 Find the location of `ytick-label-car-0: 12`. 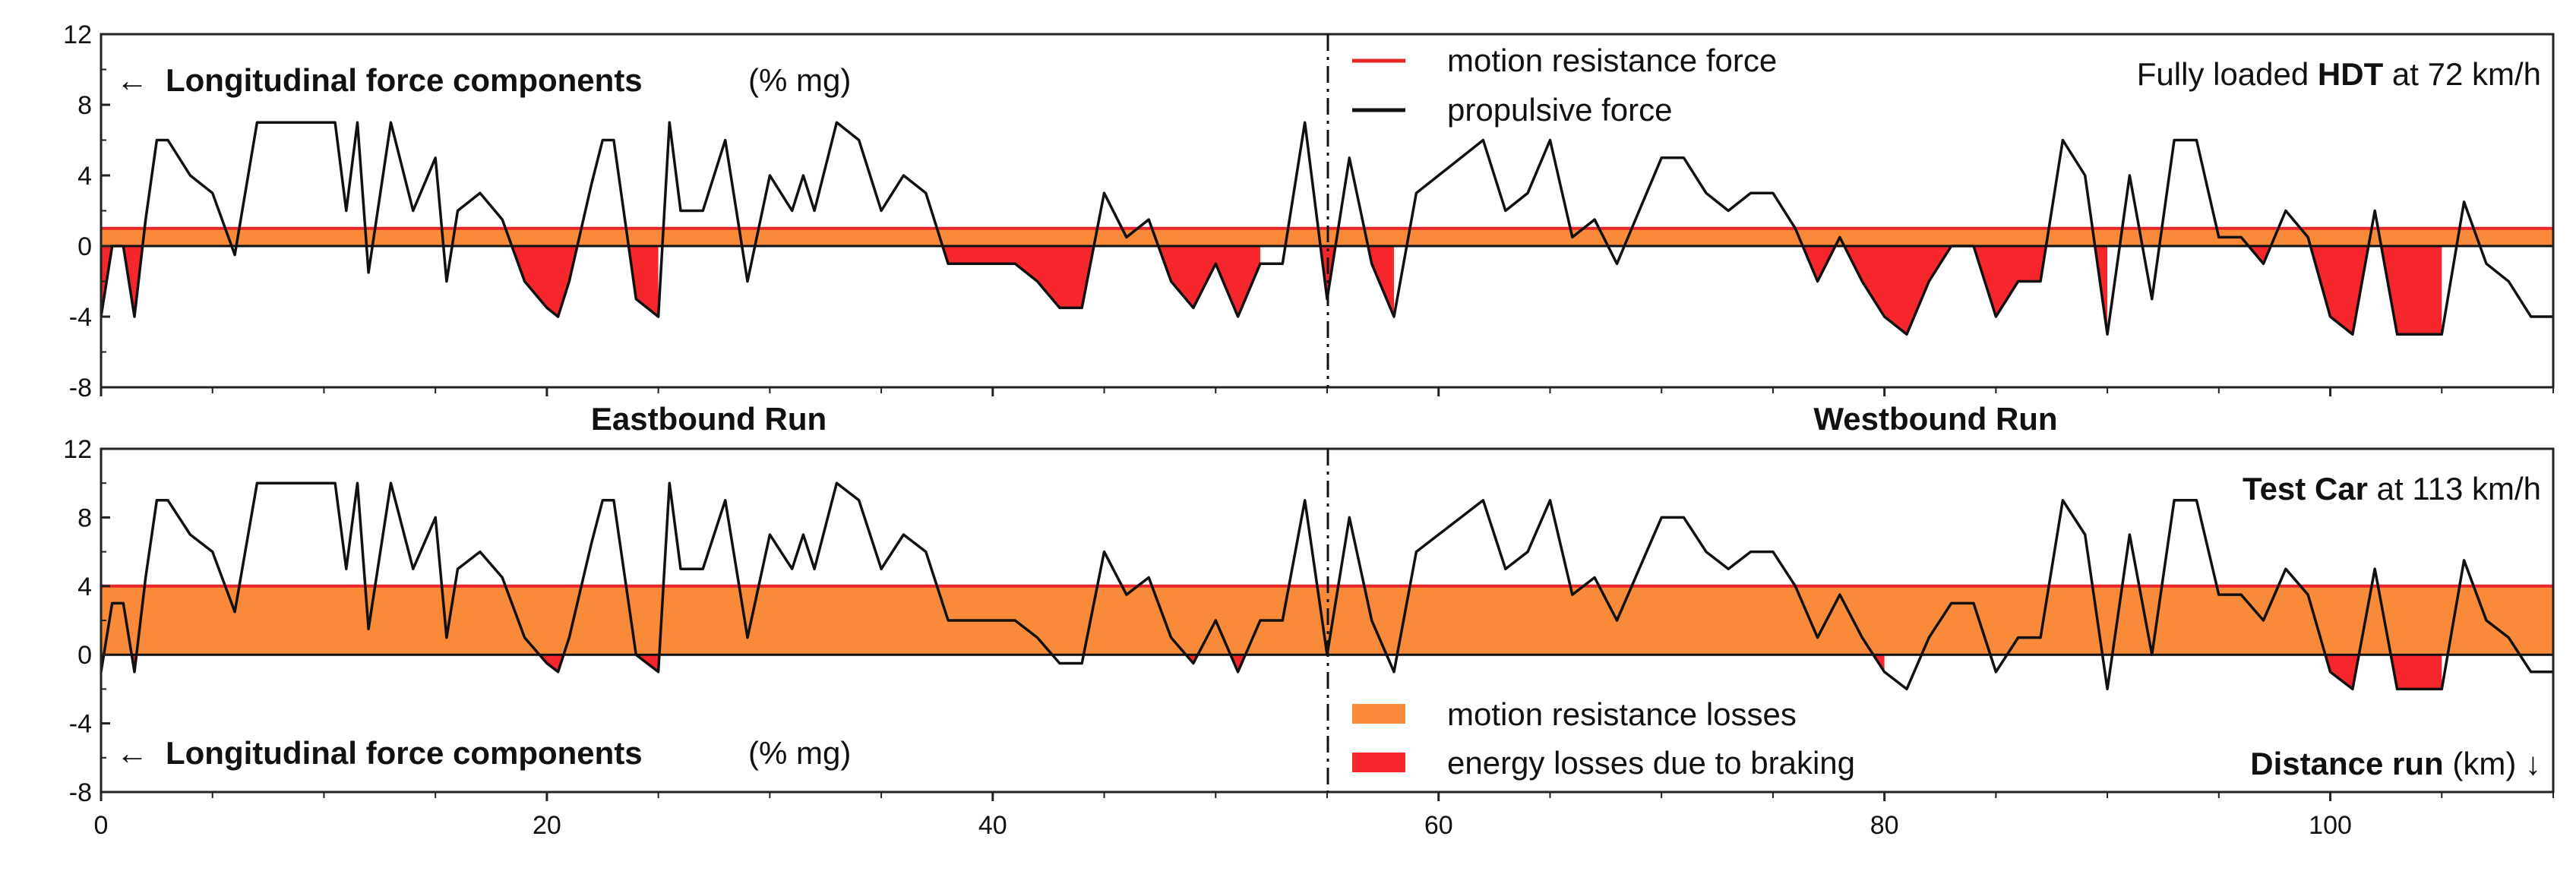

ytick-label-car-0: 12 is located at coordinates (77, 449).